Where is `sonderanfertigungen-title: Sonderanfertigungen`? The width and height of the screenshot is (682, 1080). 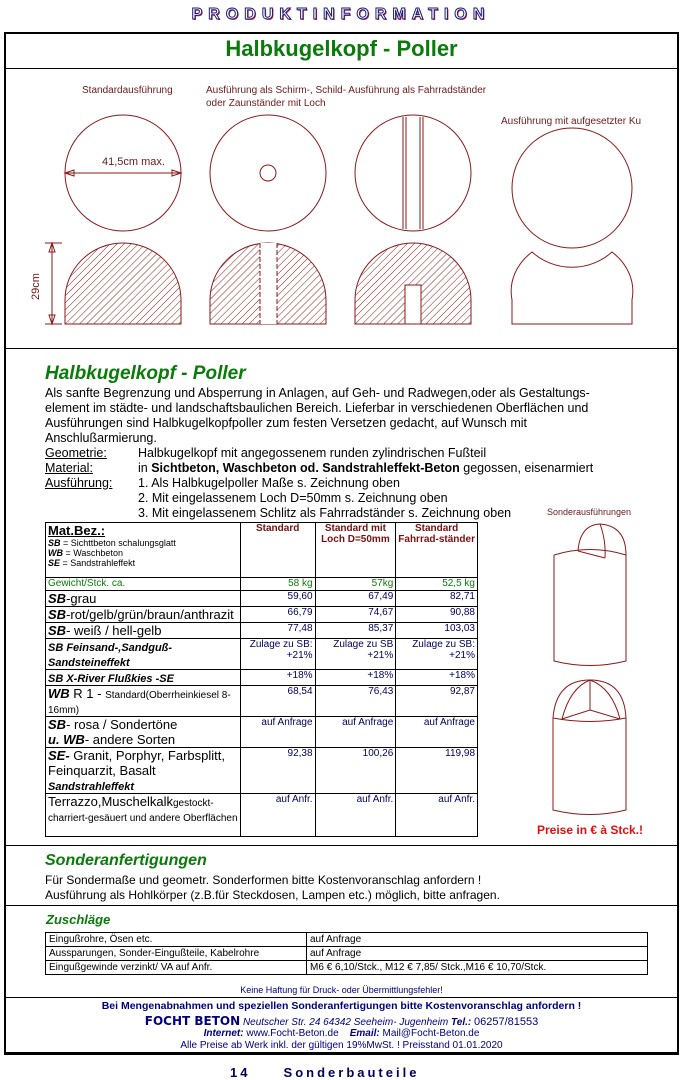 sonderanfertigungen-title: Sonderanfertigungen is located at coordinates (126, 860).